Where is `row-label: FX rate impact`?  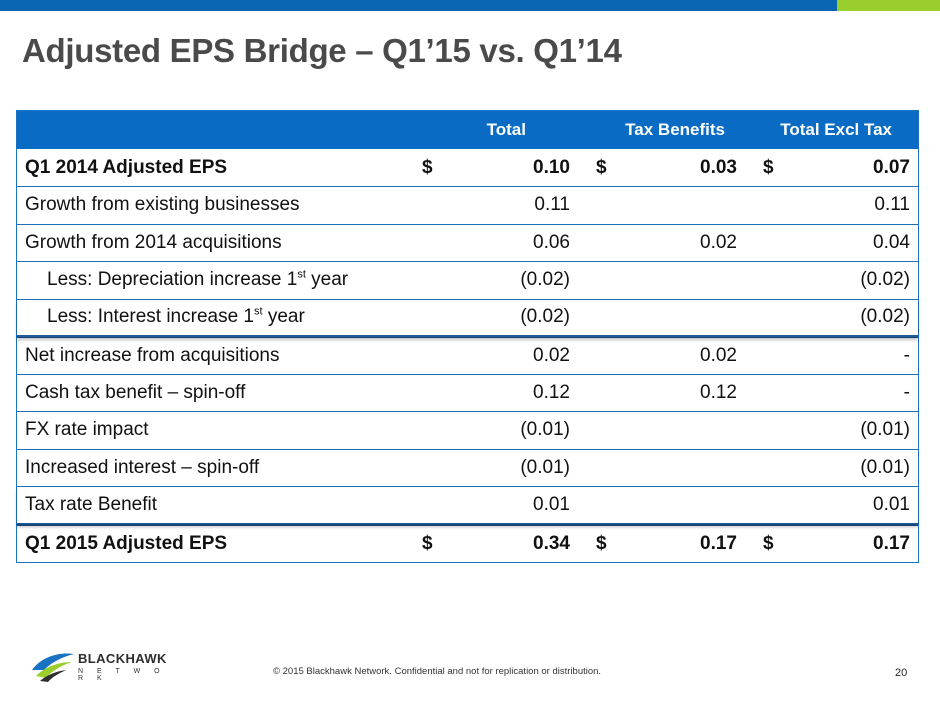
row-label: FX rate impact is located at coordinates (87, 430).